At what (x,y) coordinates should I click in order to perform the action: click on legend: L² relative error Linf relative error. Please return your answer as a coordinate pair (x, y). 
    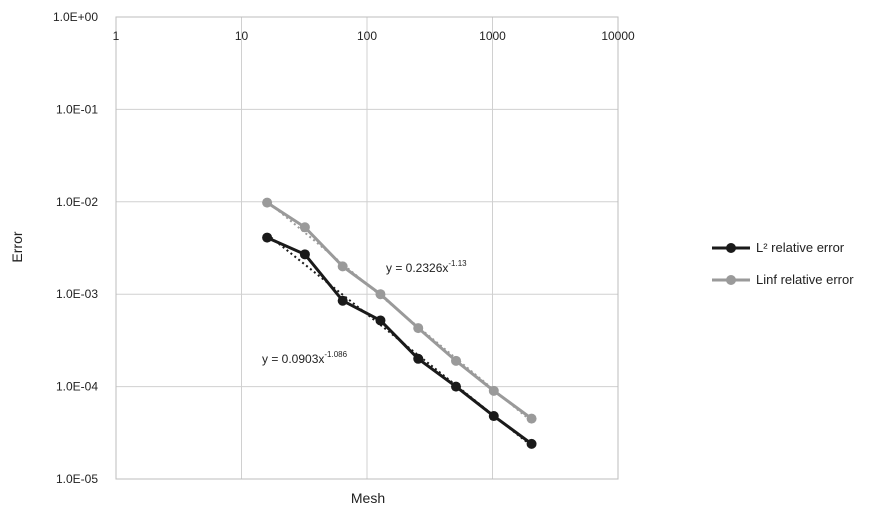
    Looking at the image, I should click on (783, 263).